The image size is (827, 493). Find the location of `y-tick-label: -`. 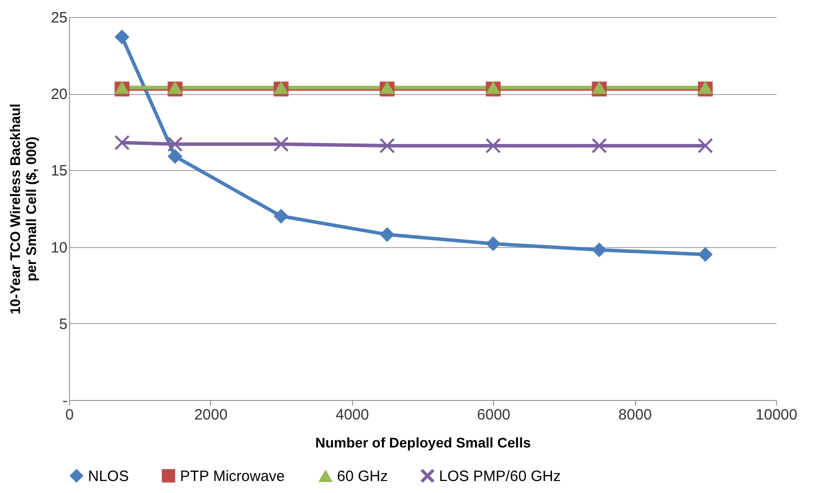

y-tick-label: - is located at coordinates (65, 401).